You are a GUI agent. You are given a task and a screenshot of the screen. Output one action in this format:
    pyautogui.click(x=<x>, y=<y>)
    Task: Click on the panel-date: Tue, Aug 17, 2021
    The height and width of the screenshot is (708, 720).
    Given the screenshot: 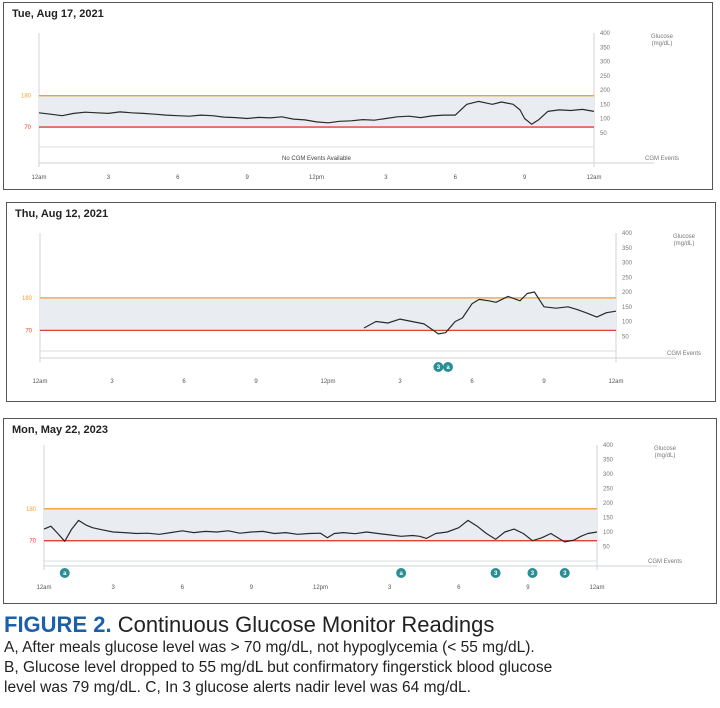 What is the action you would take?
    pyautogui.click(x=58, y=14)
    